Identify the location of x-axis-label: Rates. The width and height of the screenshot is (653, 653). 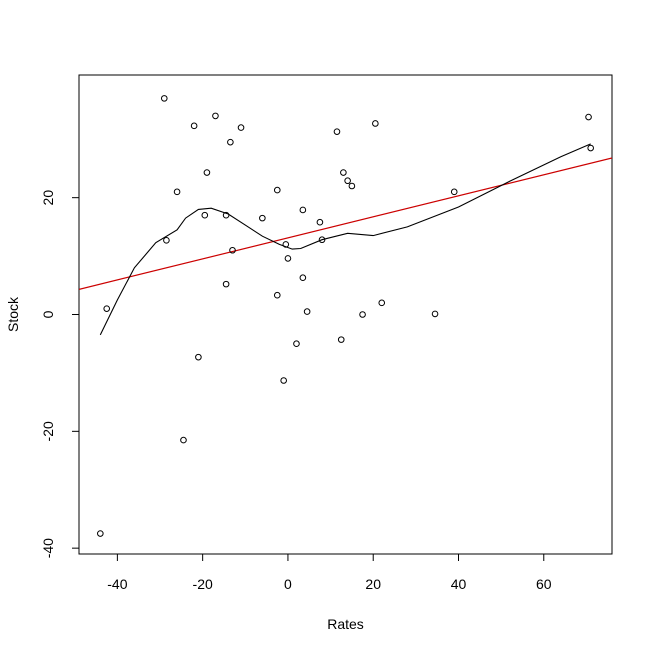
(345, 624).